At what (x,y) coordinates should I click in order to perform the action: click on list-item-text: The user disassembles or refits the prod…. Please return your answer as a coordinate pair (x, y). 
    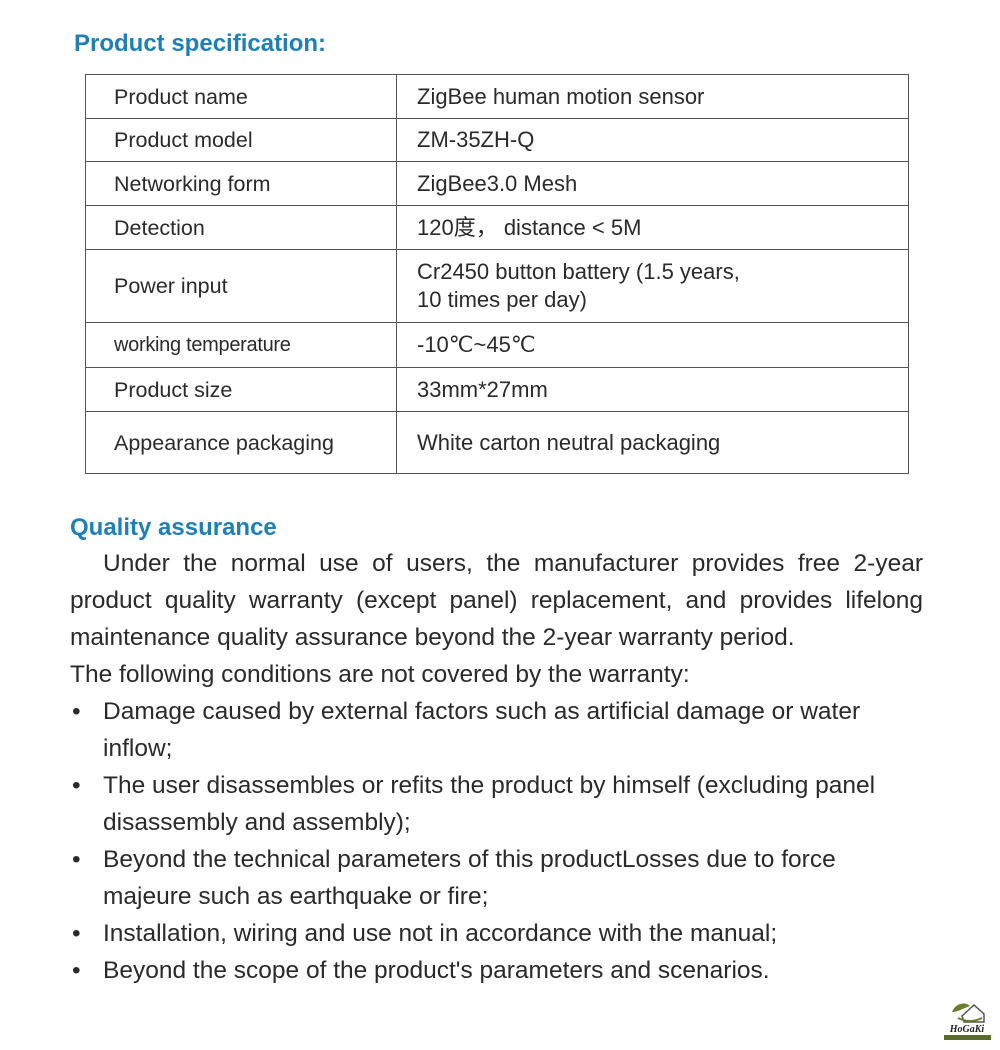
    Looking at the image, I should click on (489, 804).